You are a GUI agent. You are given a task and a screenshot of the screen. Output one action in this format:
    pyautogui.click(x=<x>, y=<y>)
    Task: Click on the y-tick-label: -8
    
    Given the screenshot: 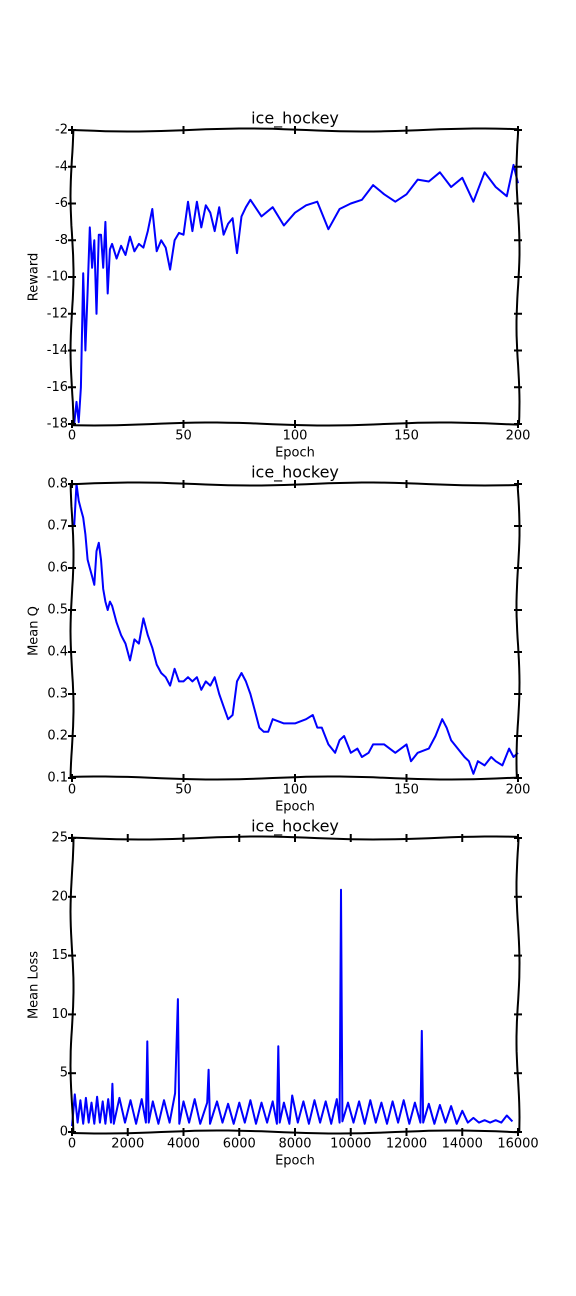 What is the action you would take?
    pyautogui.click(x=61, y=240)
    